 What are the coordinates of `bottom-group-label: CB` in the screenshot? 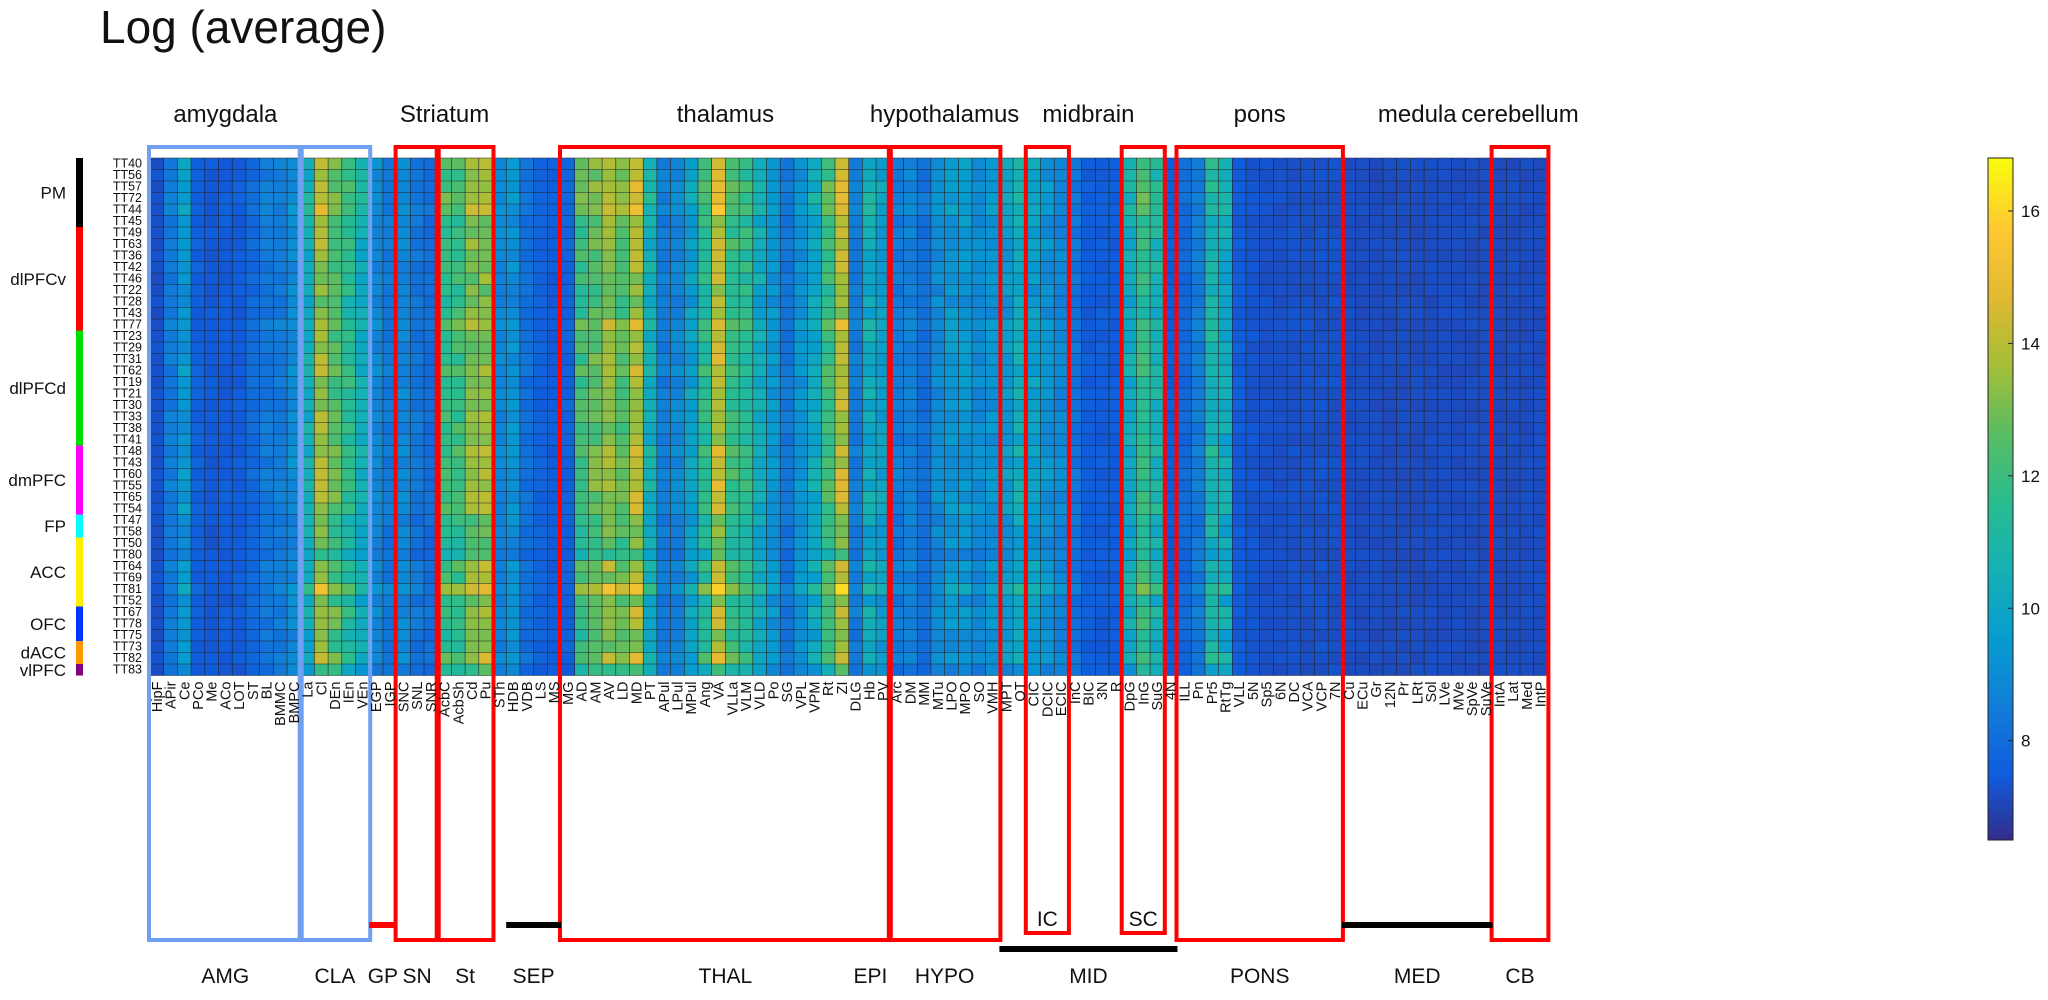 It's located at (1519, 976).